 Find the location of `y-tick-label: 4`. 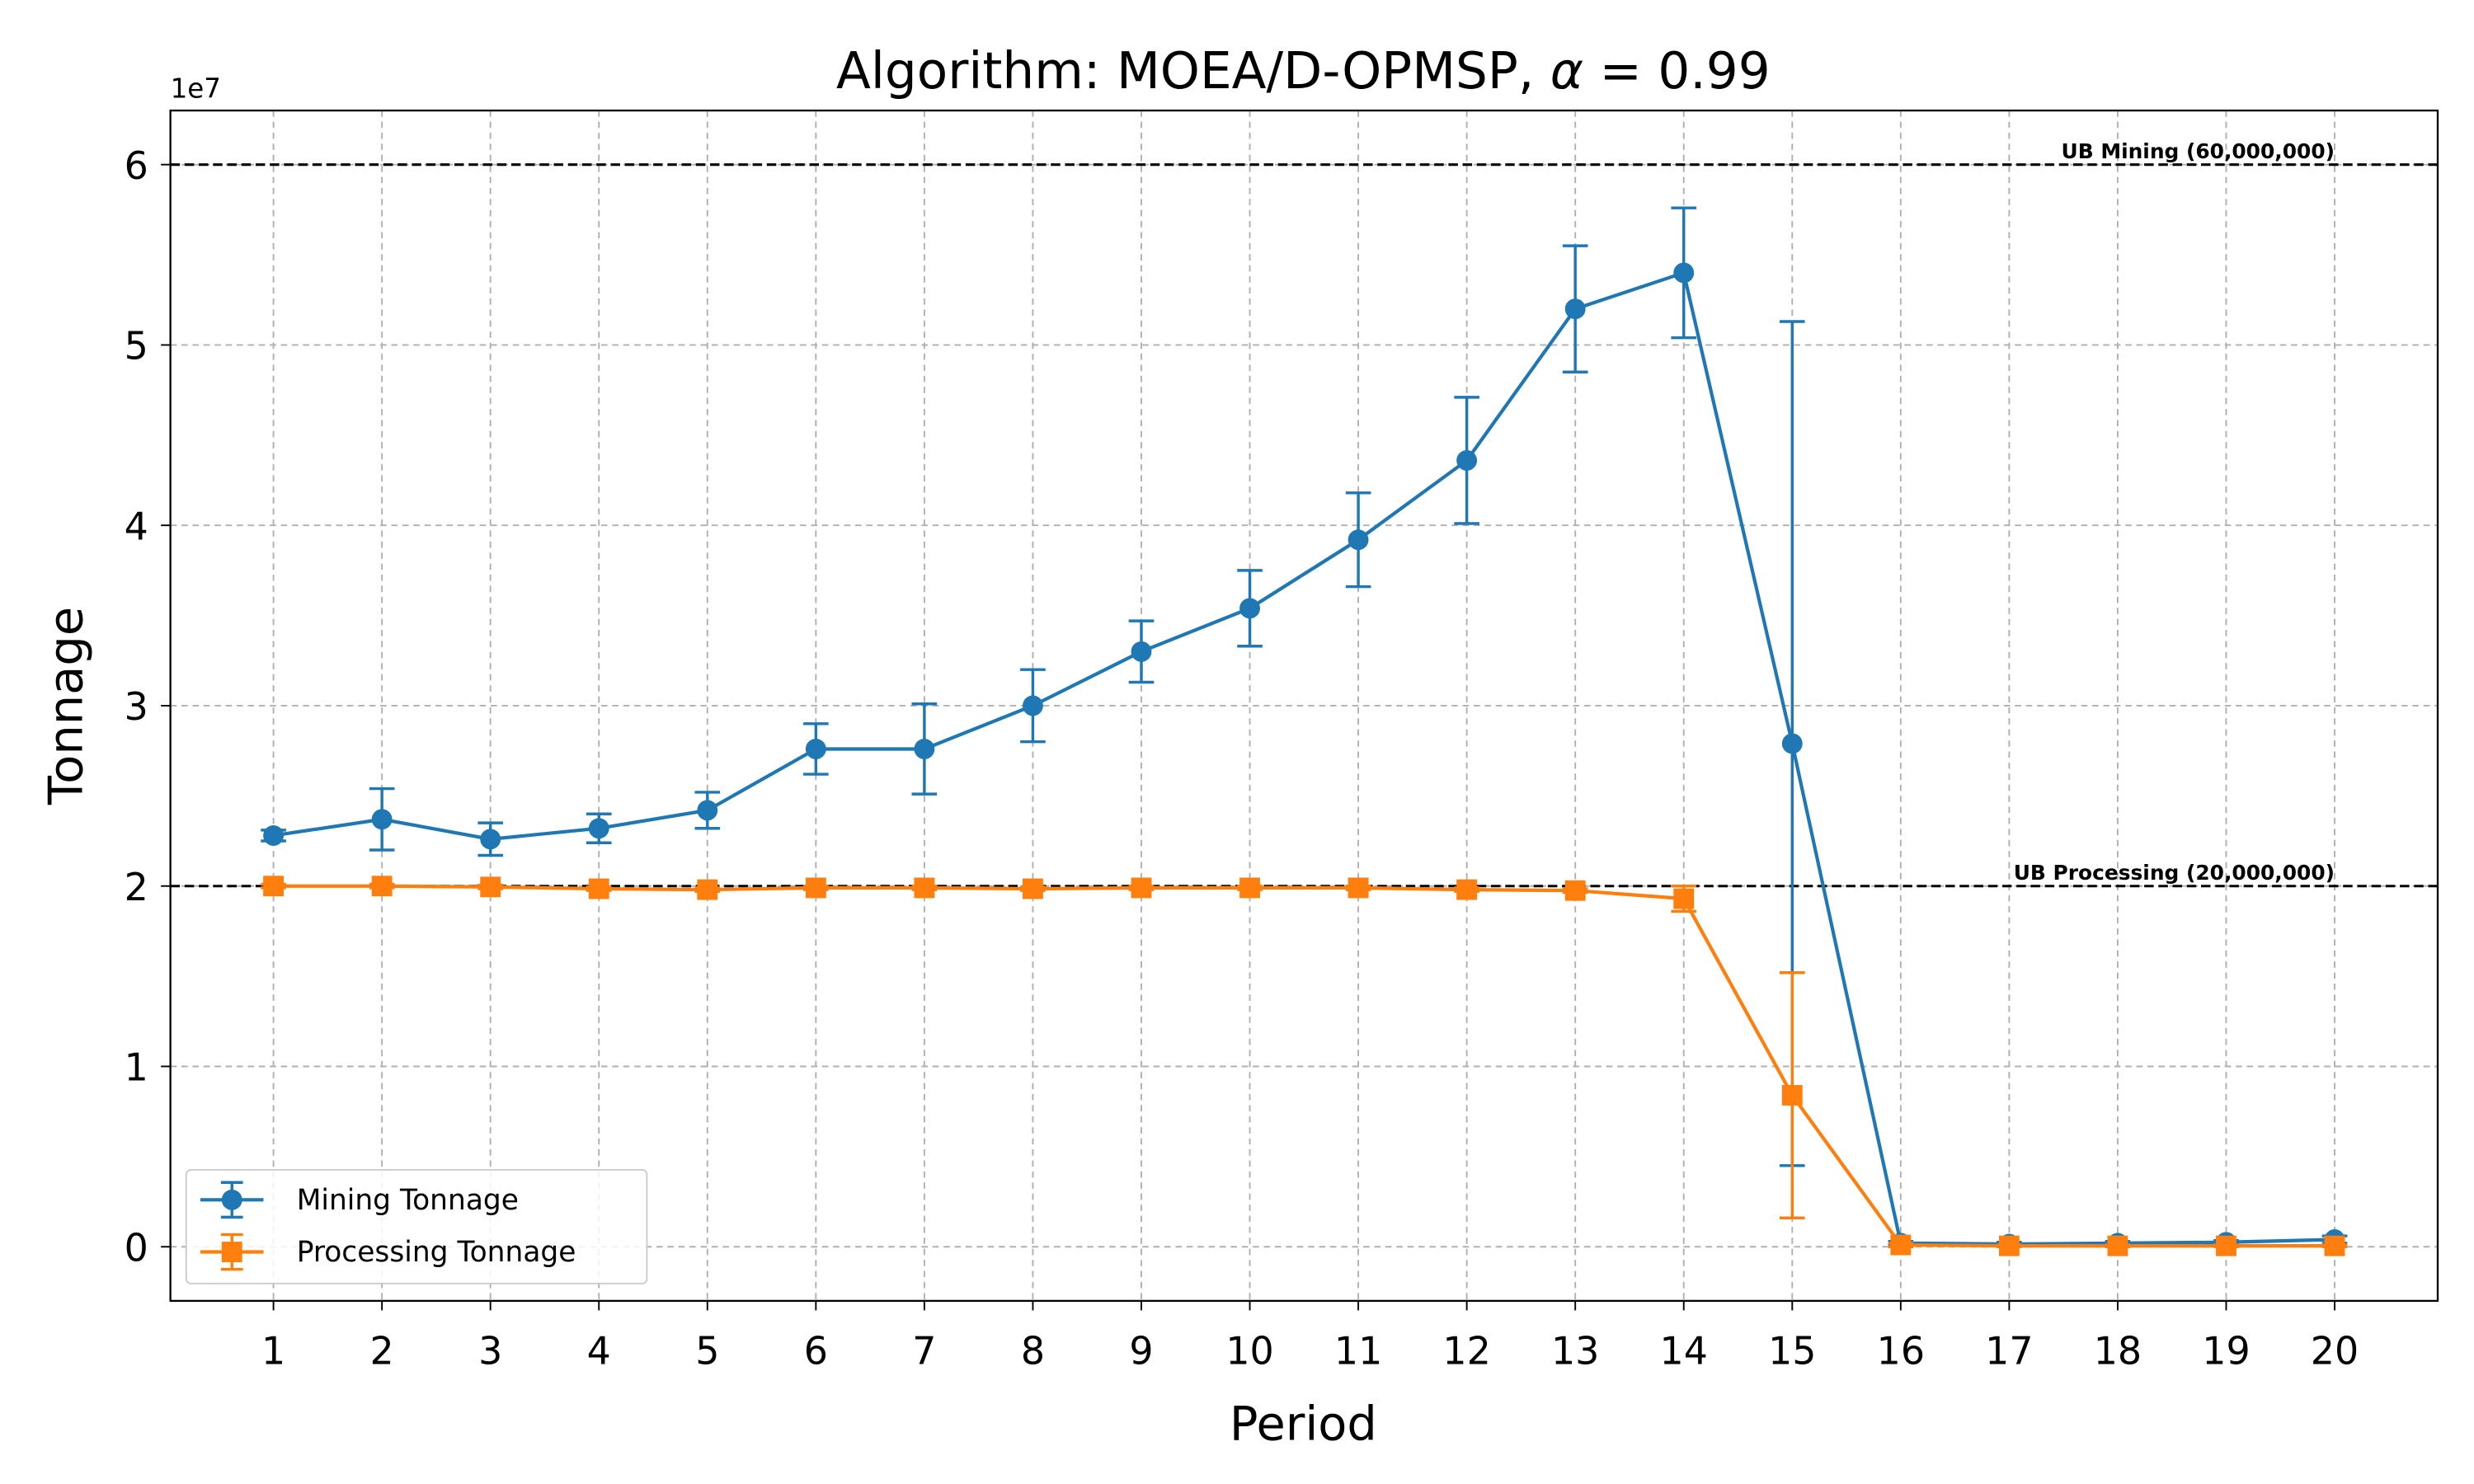

y-tick-label: 4 is located at coordinates (136, 526).